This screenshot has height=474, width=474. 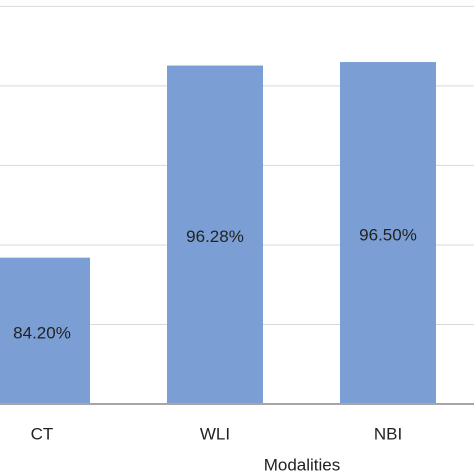 I want to click on value-label: 96.28%, so click(x=215, y=236).